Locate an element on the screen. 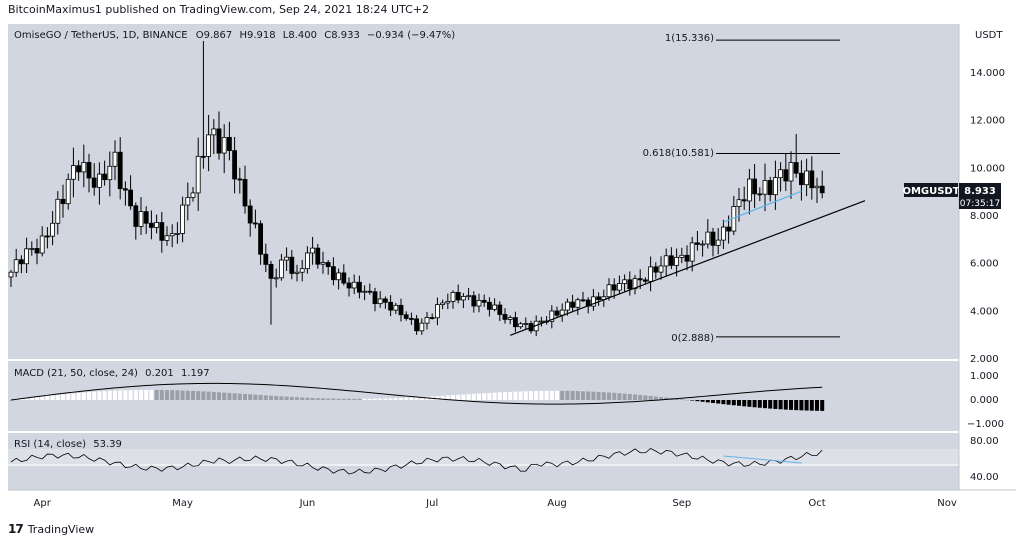 The height and width of the screenshot is (542, 1024). blue-trendline is located at coordinates (762, 206).